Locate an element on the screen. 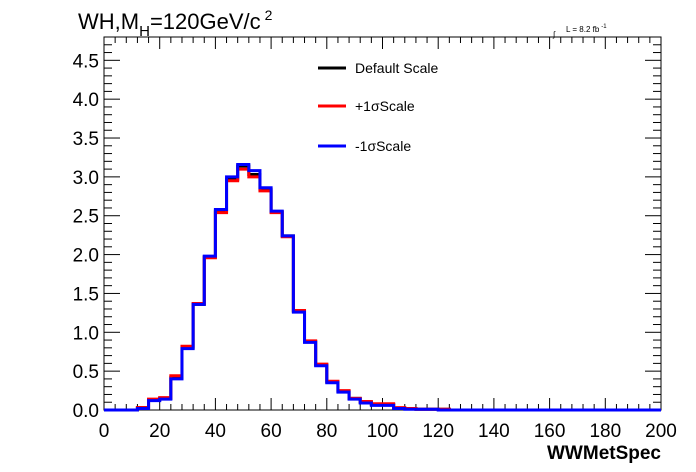 This screenshot has width=696, height=472. x-tick-label: 100 is located at coordinates (383, 431).